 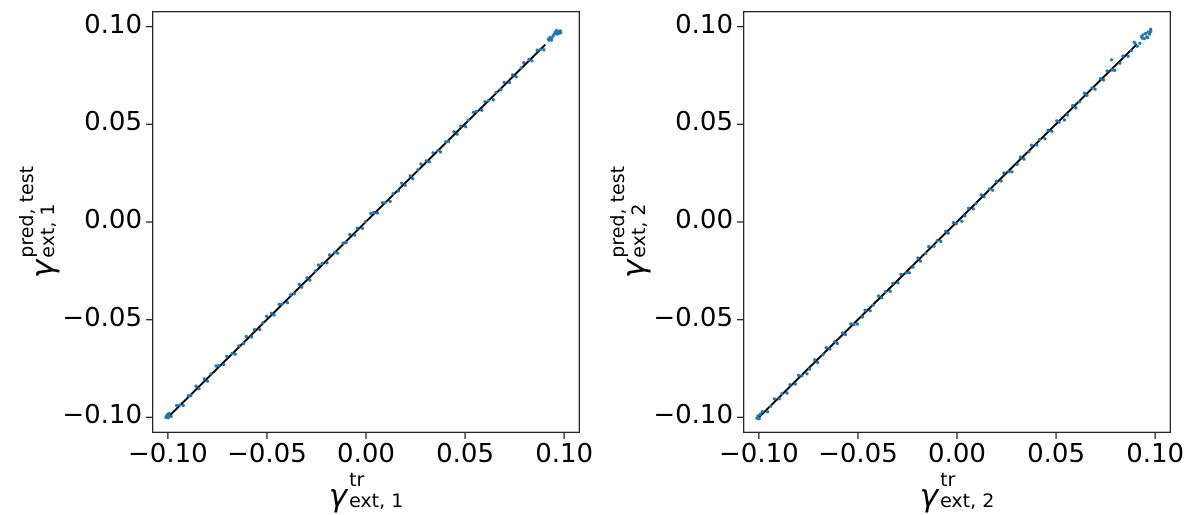 What do you see at coordinates (113, 24) in the screenshot?
I see `y-tick-label: 0.10` at bounding box center [113, 24].